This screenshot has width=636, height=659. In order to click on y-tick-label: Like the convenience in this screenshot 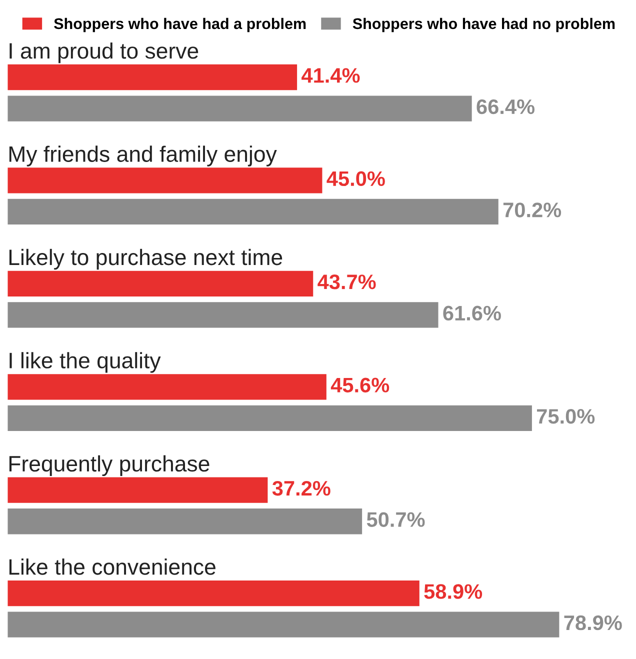, I will do `click(112, 566)`.